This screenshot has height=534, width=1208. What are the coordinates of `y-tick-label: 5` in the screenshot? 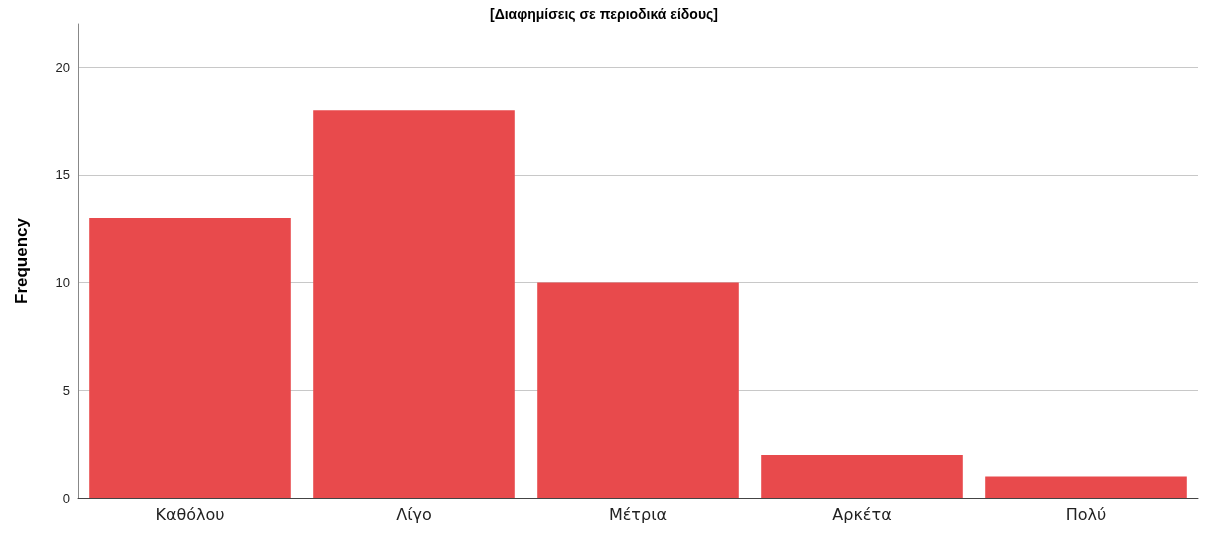 It's located at (66, 390).